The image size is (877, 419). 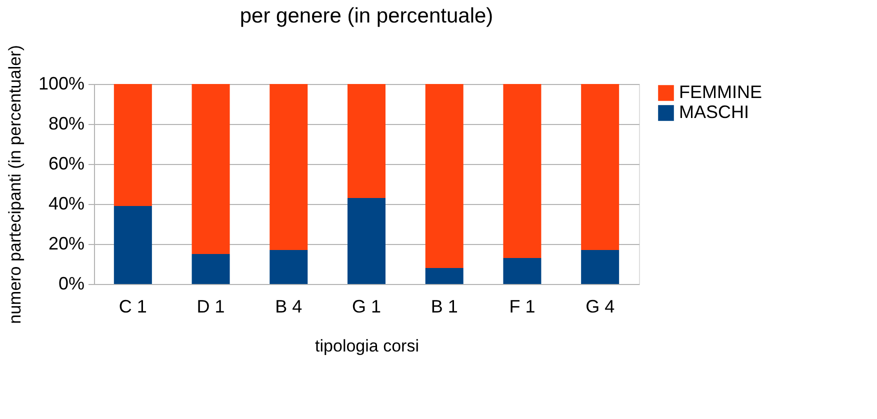 I want to click on x-tick-label: C 1, so click(x=132, y=306).